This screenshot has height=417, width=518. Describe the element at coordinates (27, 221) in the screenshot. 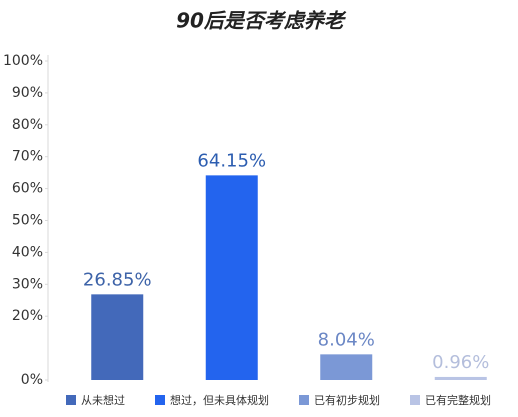

I see `y-tick-label: 50%` at that location.